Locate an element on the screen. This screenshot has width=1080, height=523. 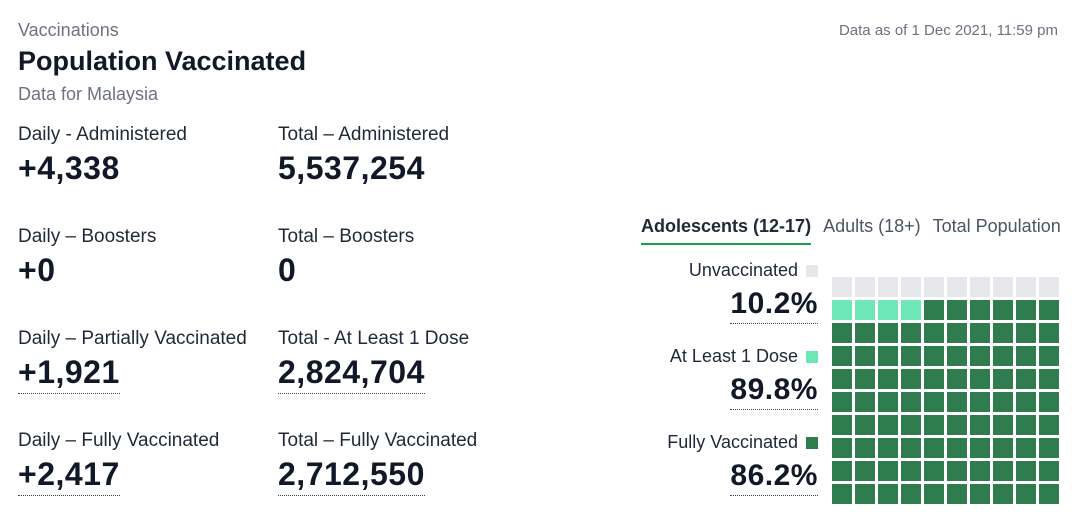
stat-daily-fully-vaccinated: Daily – Fully Vaccinated +2,417 is located at coordinates (118, 463).